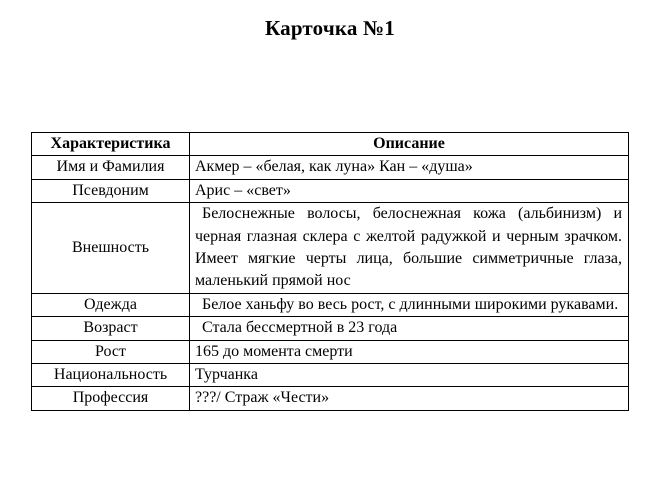 This screenshot has width=653, height=492. I want to click on table-header-row: Характеристика Описание, so click(330, 144).